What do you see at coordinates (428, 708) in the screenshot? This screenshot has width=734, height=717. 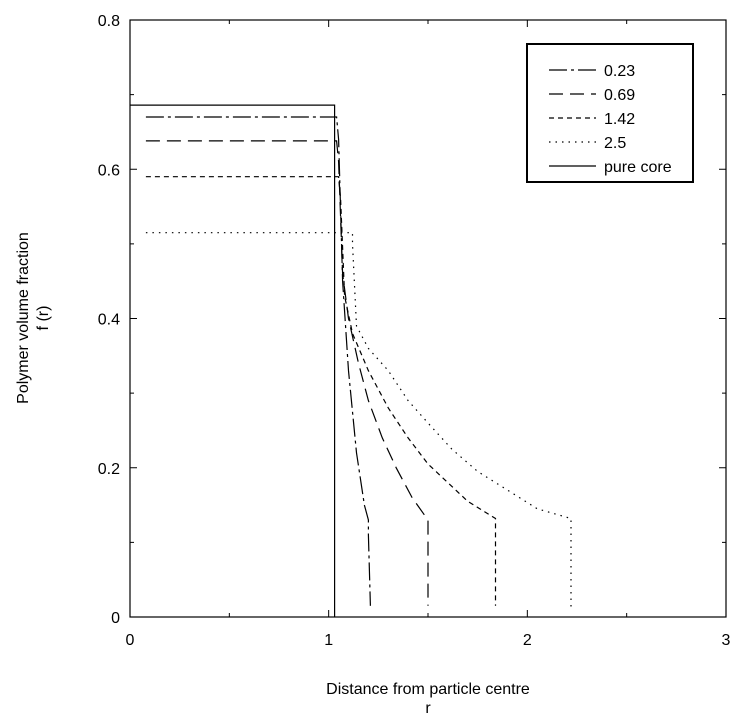 I see `x-axis-symbol: r` at bounding box center [428, 708].